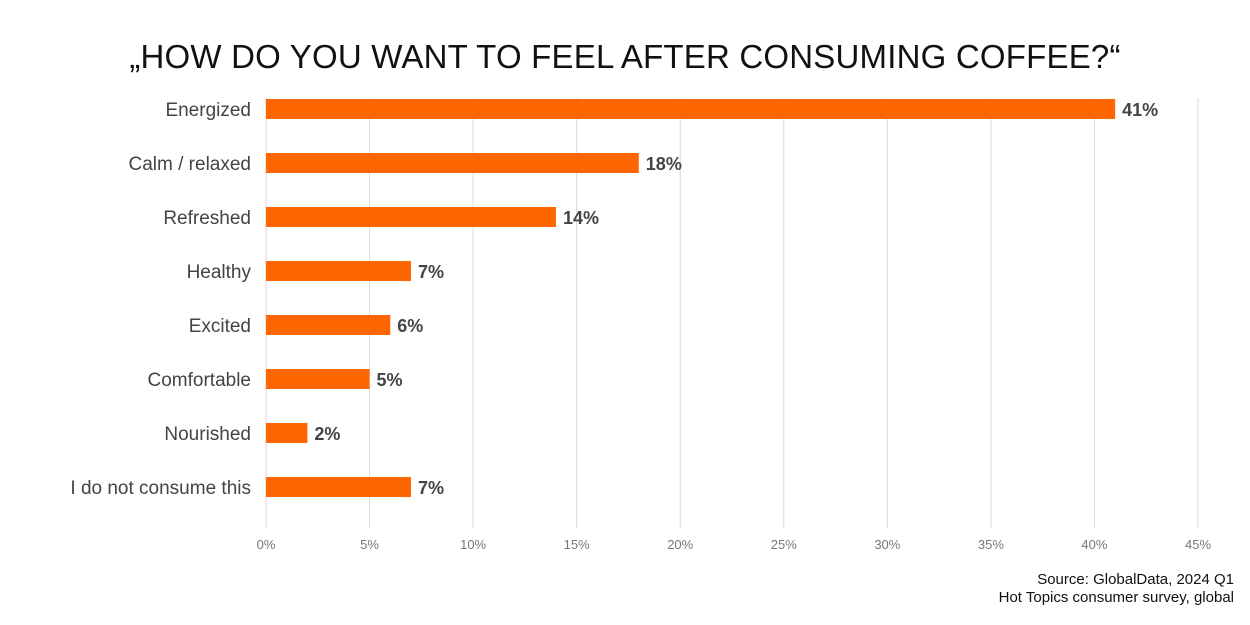 The width and height of the screenshot is (1250, 625). What do you see at coordinates (887, 544) in the screenshot?
I see `x-tick-label: 30%` at bounding box center [887, 544].